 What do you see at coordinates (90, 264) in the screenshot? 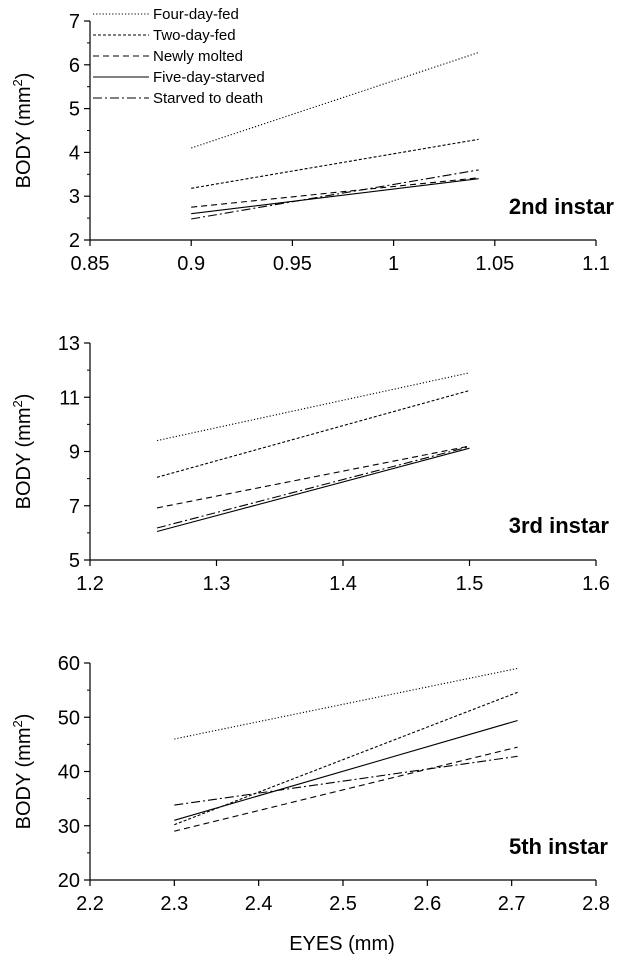
I see `x-tick-label: 0.85` at bounding box center [90, 264].